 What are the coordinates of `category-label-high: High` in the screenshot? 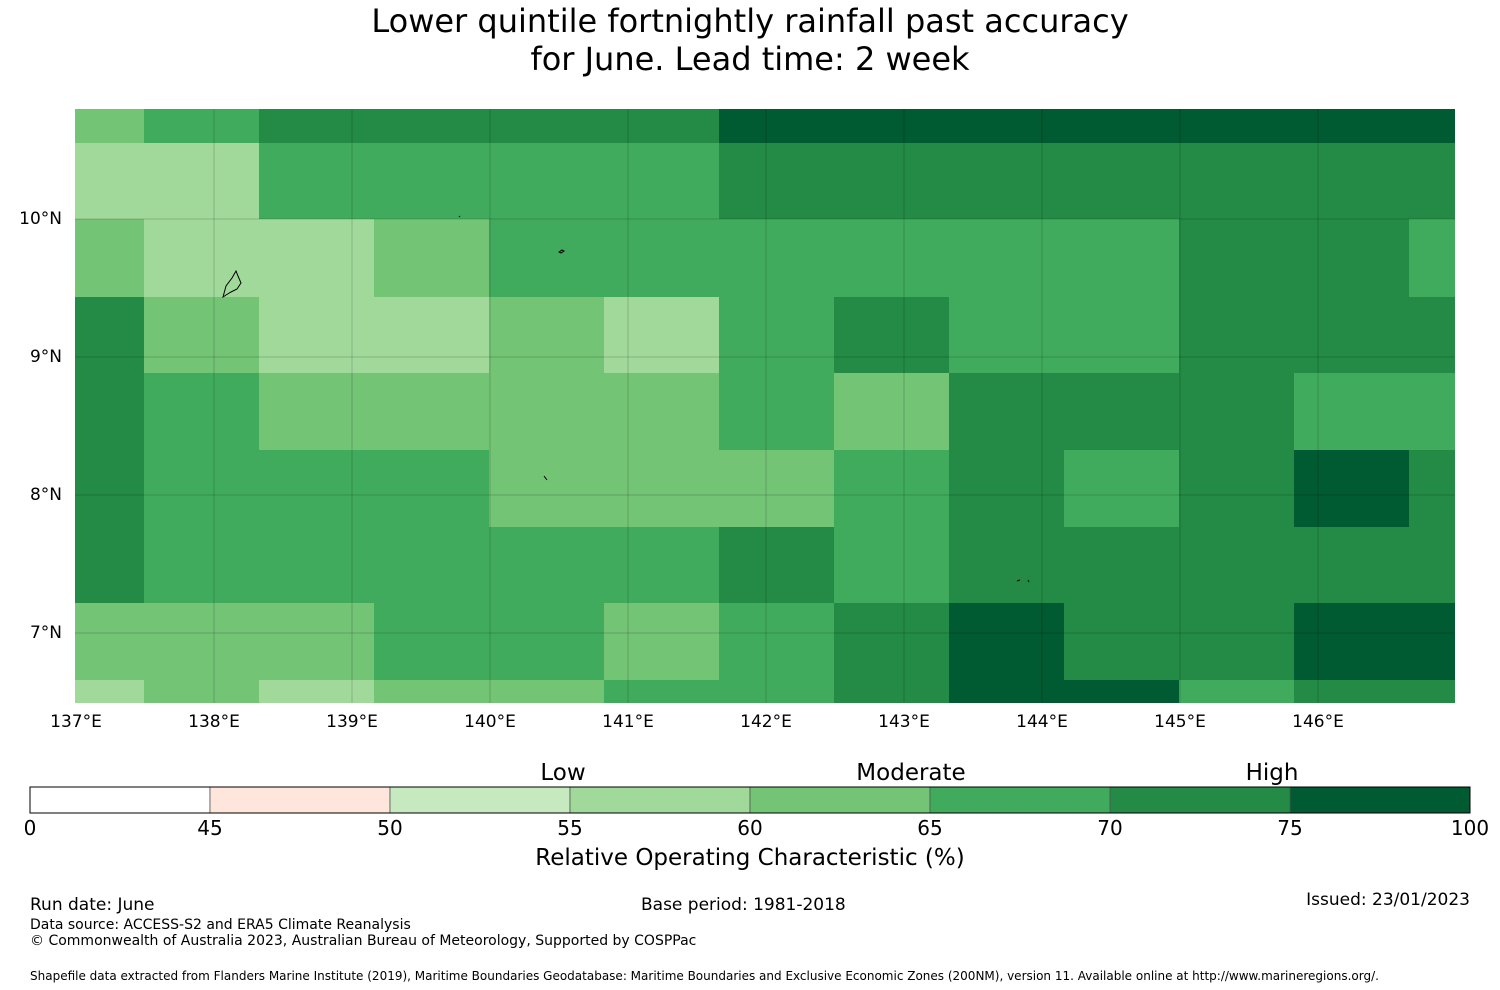 It's located at (1272, 773).